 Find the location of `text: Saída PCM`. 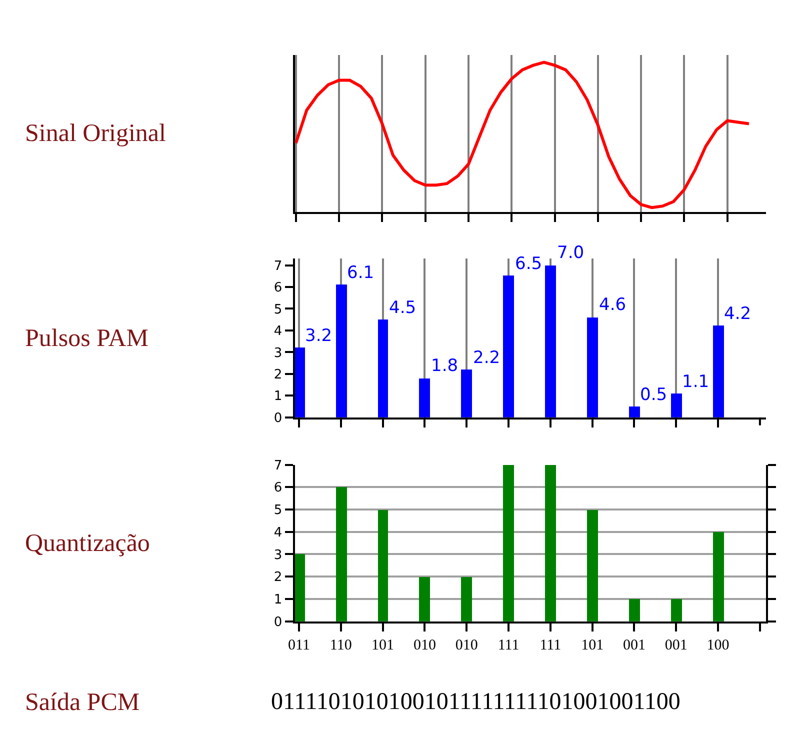

text: Saída PCM is located at coordinates (82, 702).